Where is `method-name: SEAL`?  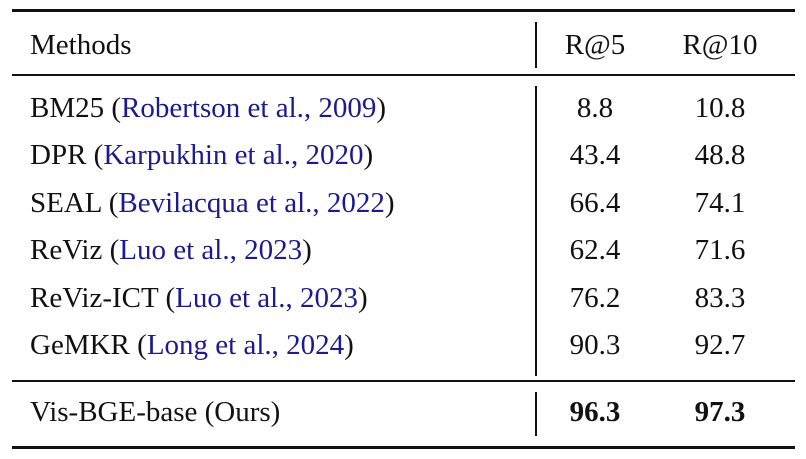 method-name: SEAL is located at coordinates (66, 203).